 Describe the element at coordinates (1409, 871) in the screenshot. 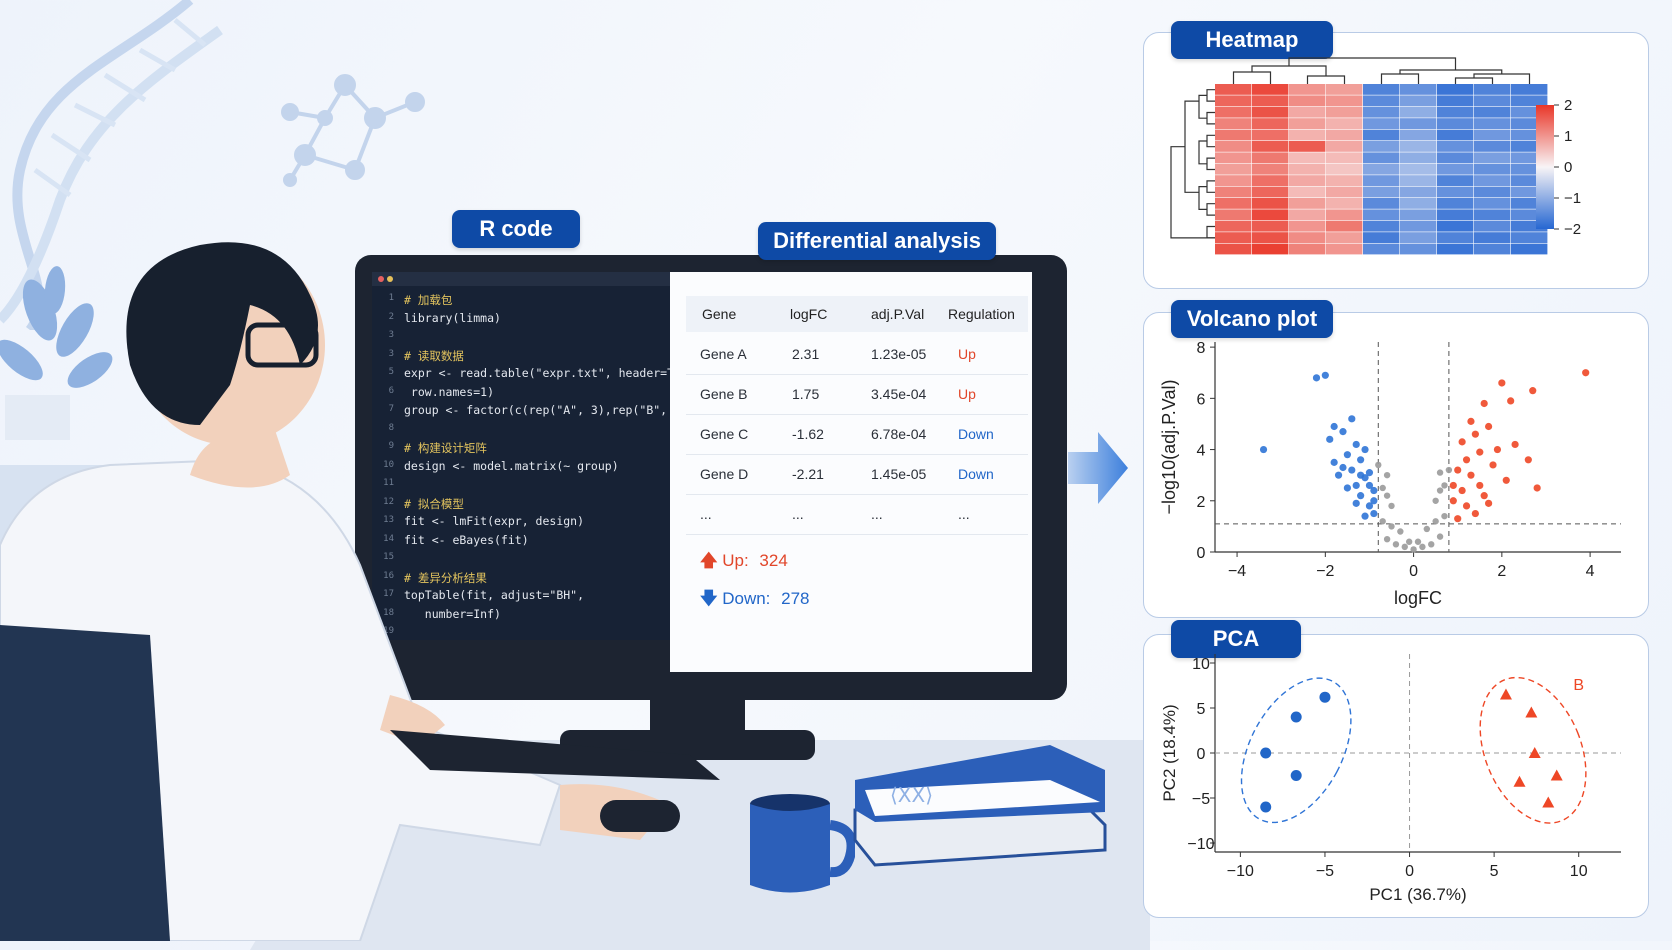

I see `x-tick-label: 0` at that location.